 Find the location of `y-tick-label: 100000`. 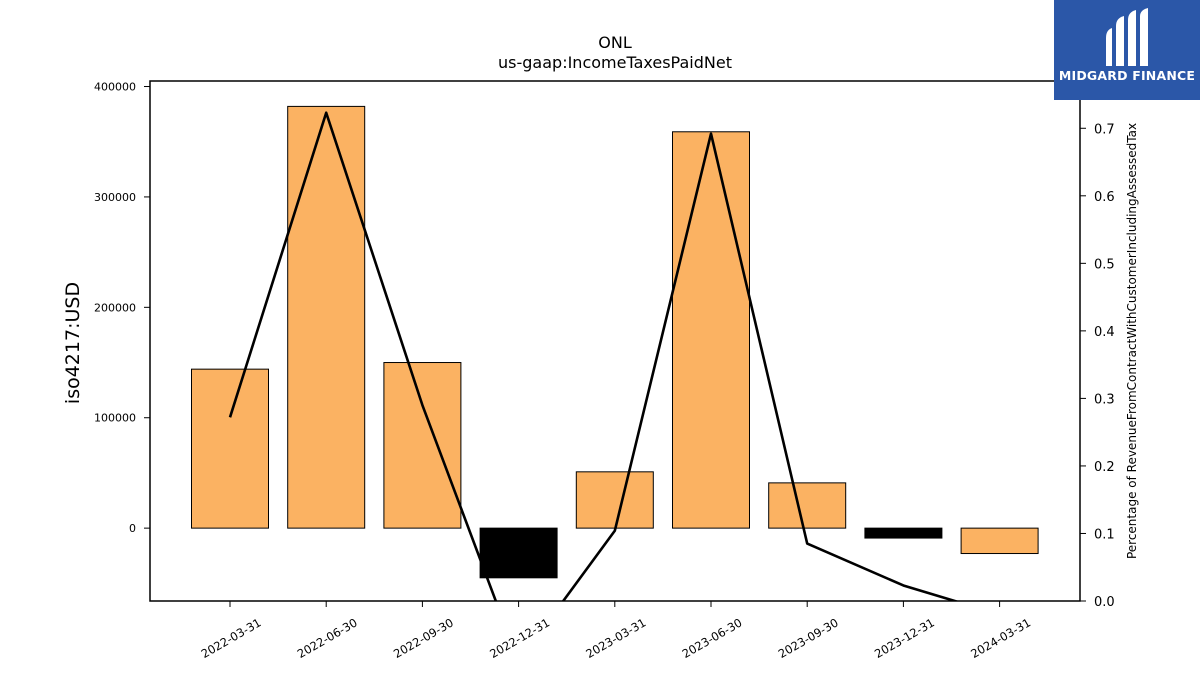

y-tick-label: 100000 is located at coordinates (115, 418).